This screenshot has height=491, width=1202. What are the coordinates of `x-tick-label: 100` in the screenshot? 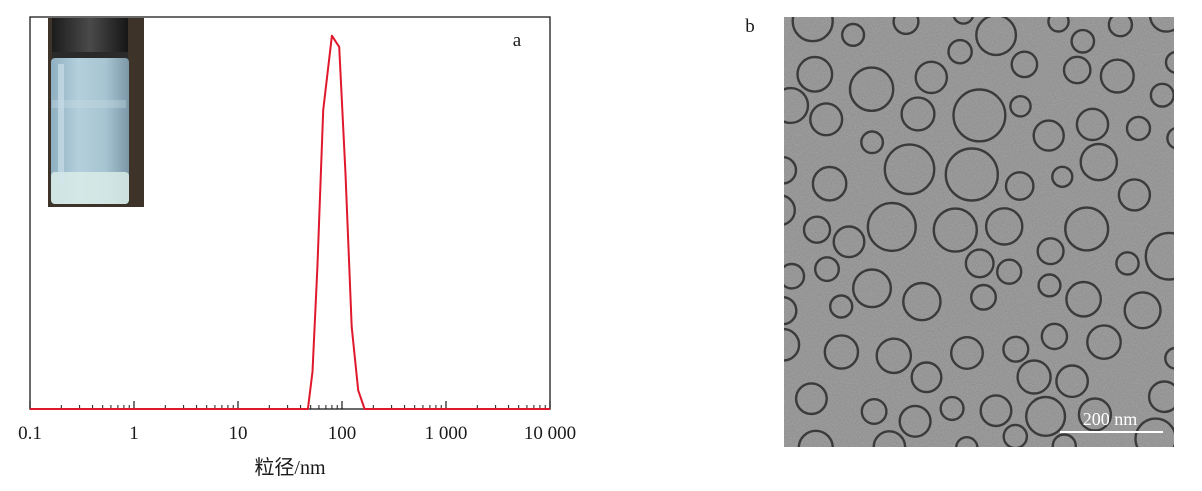 It's located at (342, 433).